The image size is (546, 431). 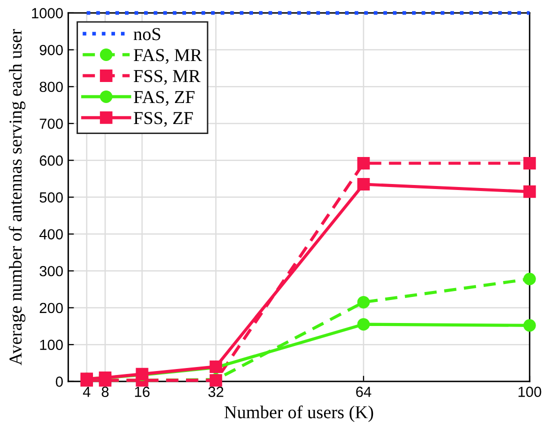 I want to click on legend-label: FAS, ZF, so click(x=164, y=98).